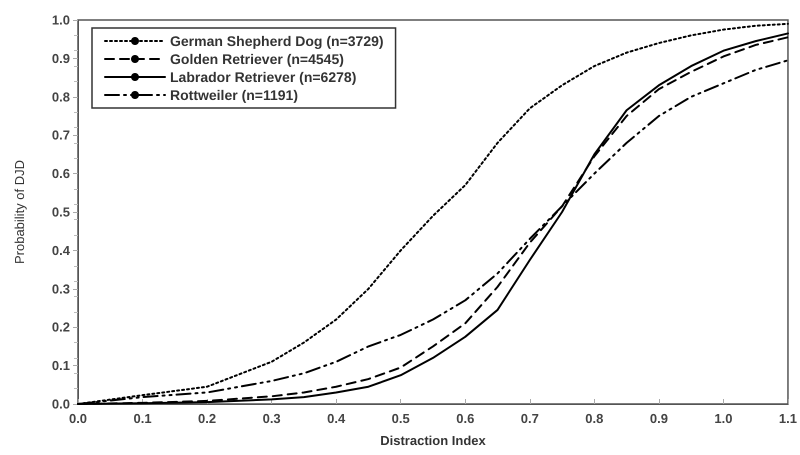 The image size is (800, 455). Describe the element at coordinates (594, 418) in the screenshot. I see `x-tick-label: 0.8` at that location.